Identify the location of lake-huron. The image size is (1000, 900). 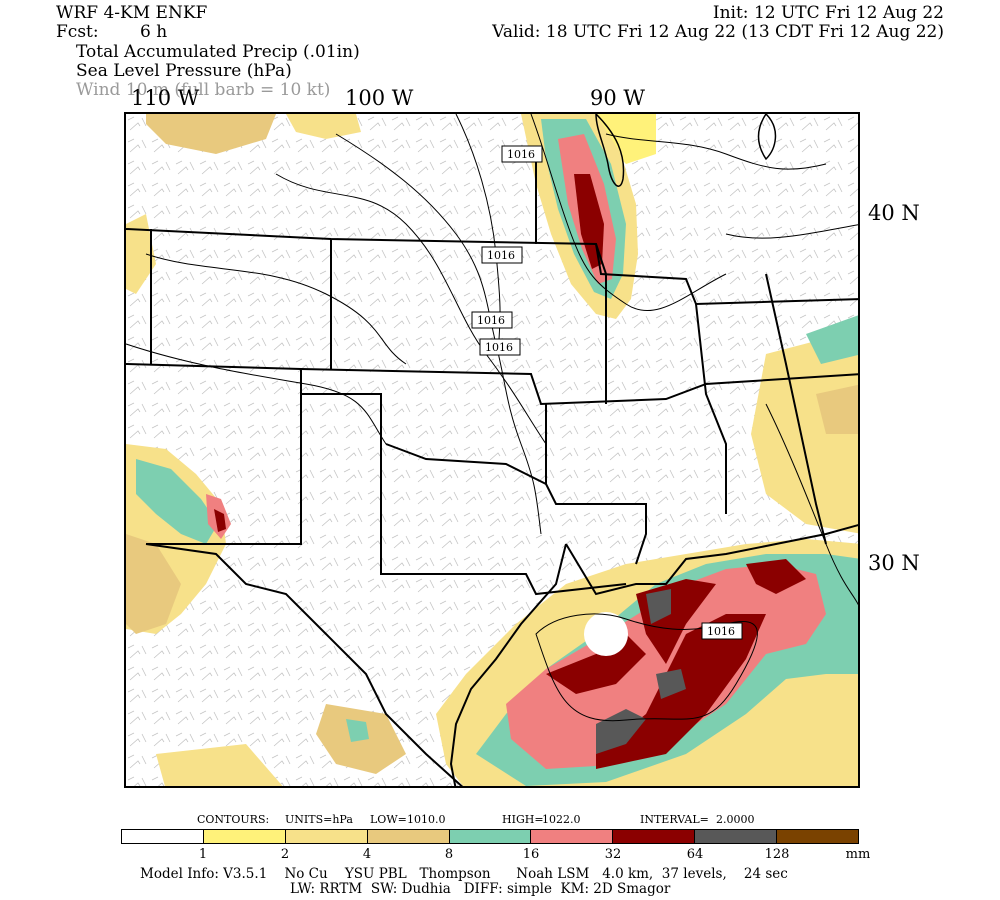
(767, 137).